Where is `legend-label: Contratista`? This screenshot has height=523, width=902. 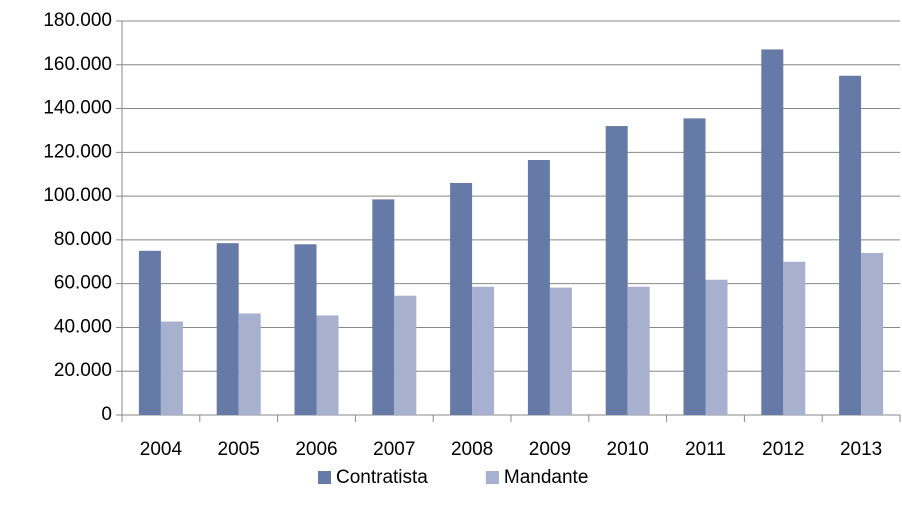 legend-label: Contratista is located at coordinates (382, 477).